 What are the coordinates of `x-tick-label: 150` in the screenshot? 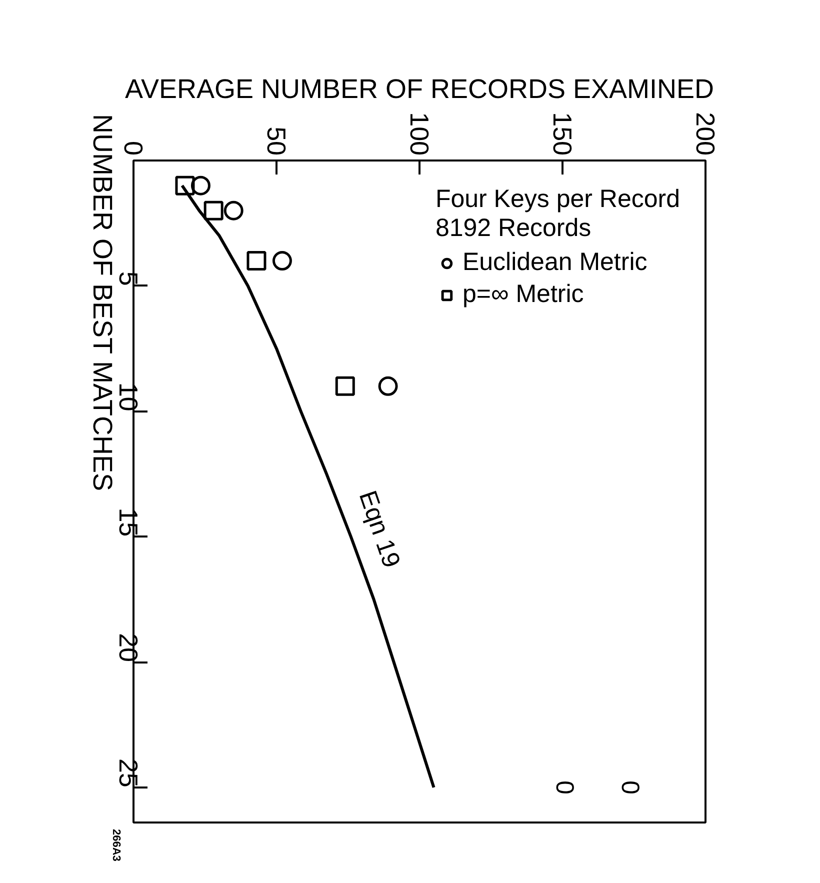 It's located at (563, 134).